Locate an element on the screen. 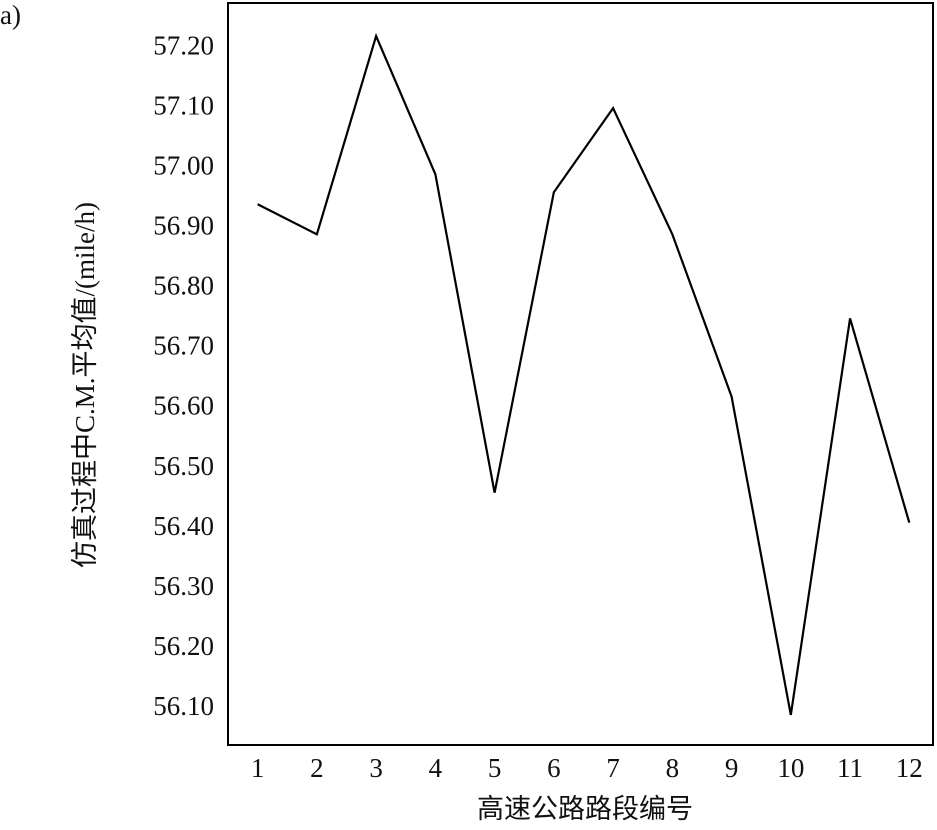 The width and height of the screenshot is (937, 830). x-tick-label: 5 is located at coordinates (495, 768).